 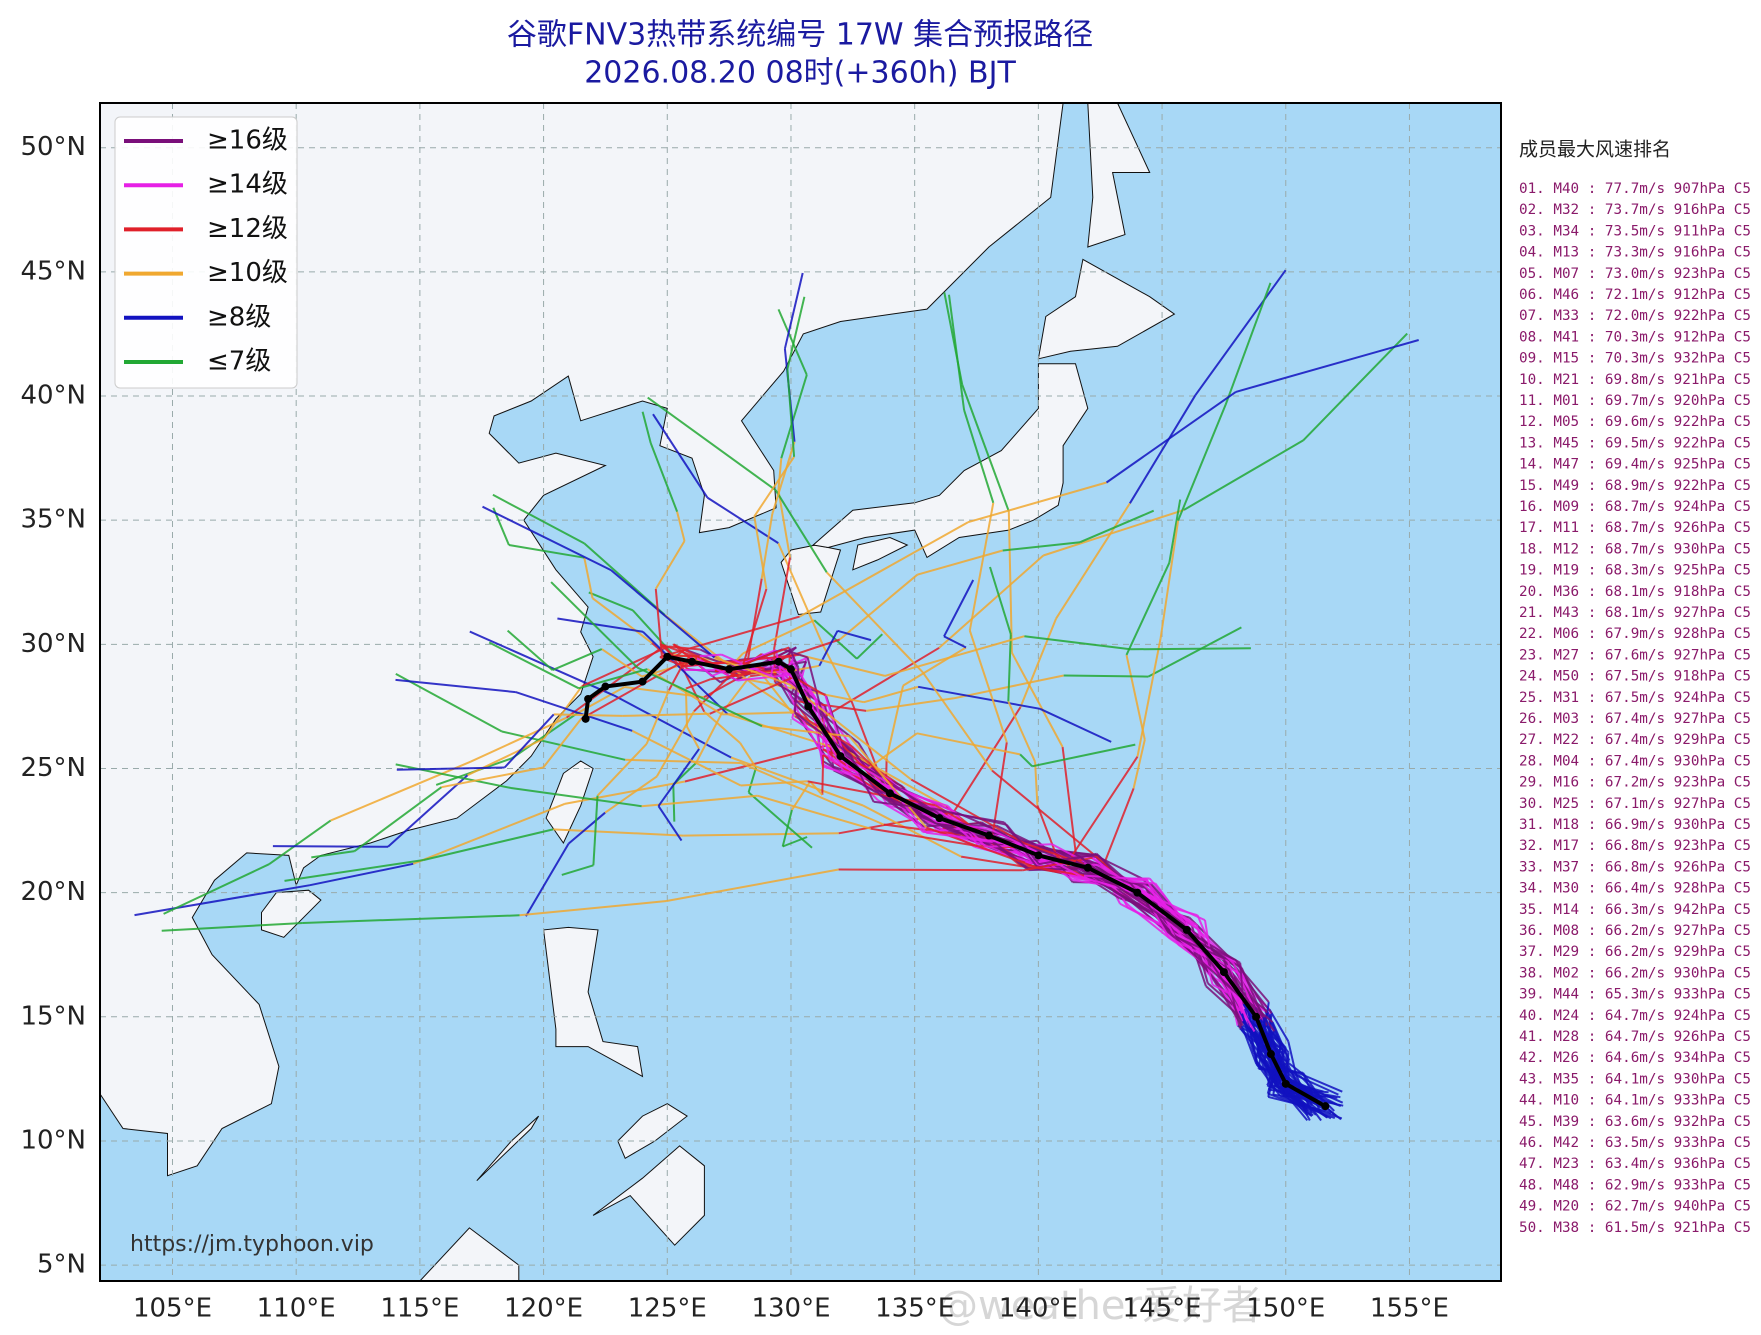 I want to click on ranking-item: 45. M39 : 63.6m/s 932hPa C5, so click(x=1635, y=1122).